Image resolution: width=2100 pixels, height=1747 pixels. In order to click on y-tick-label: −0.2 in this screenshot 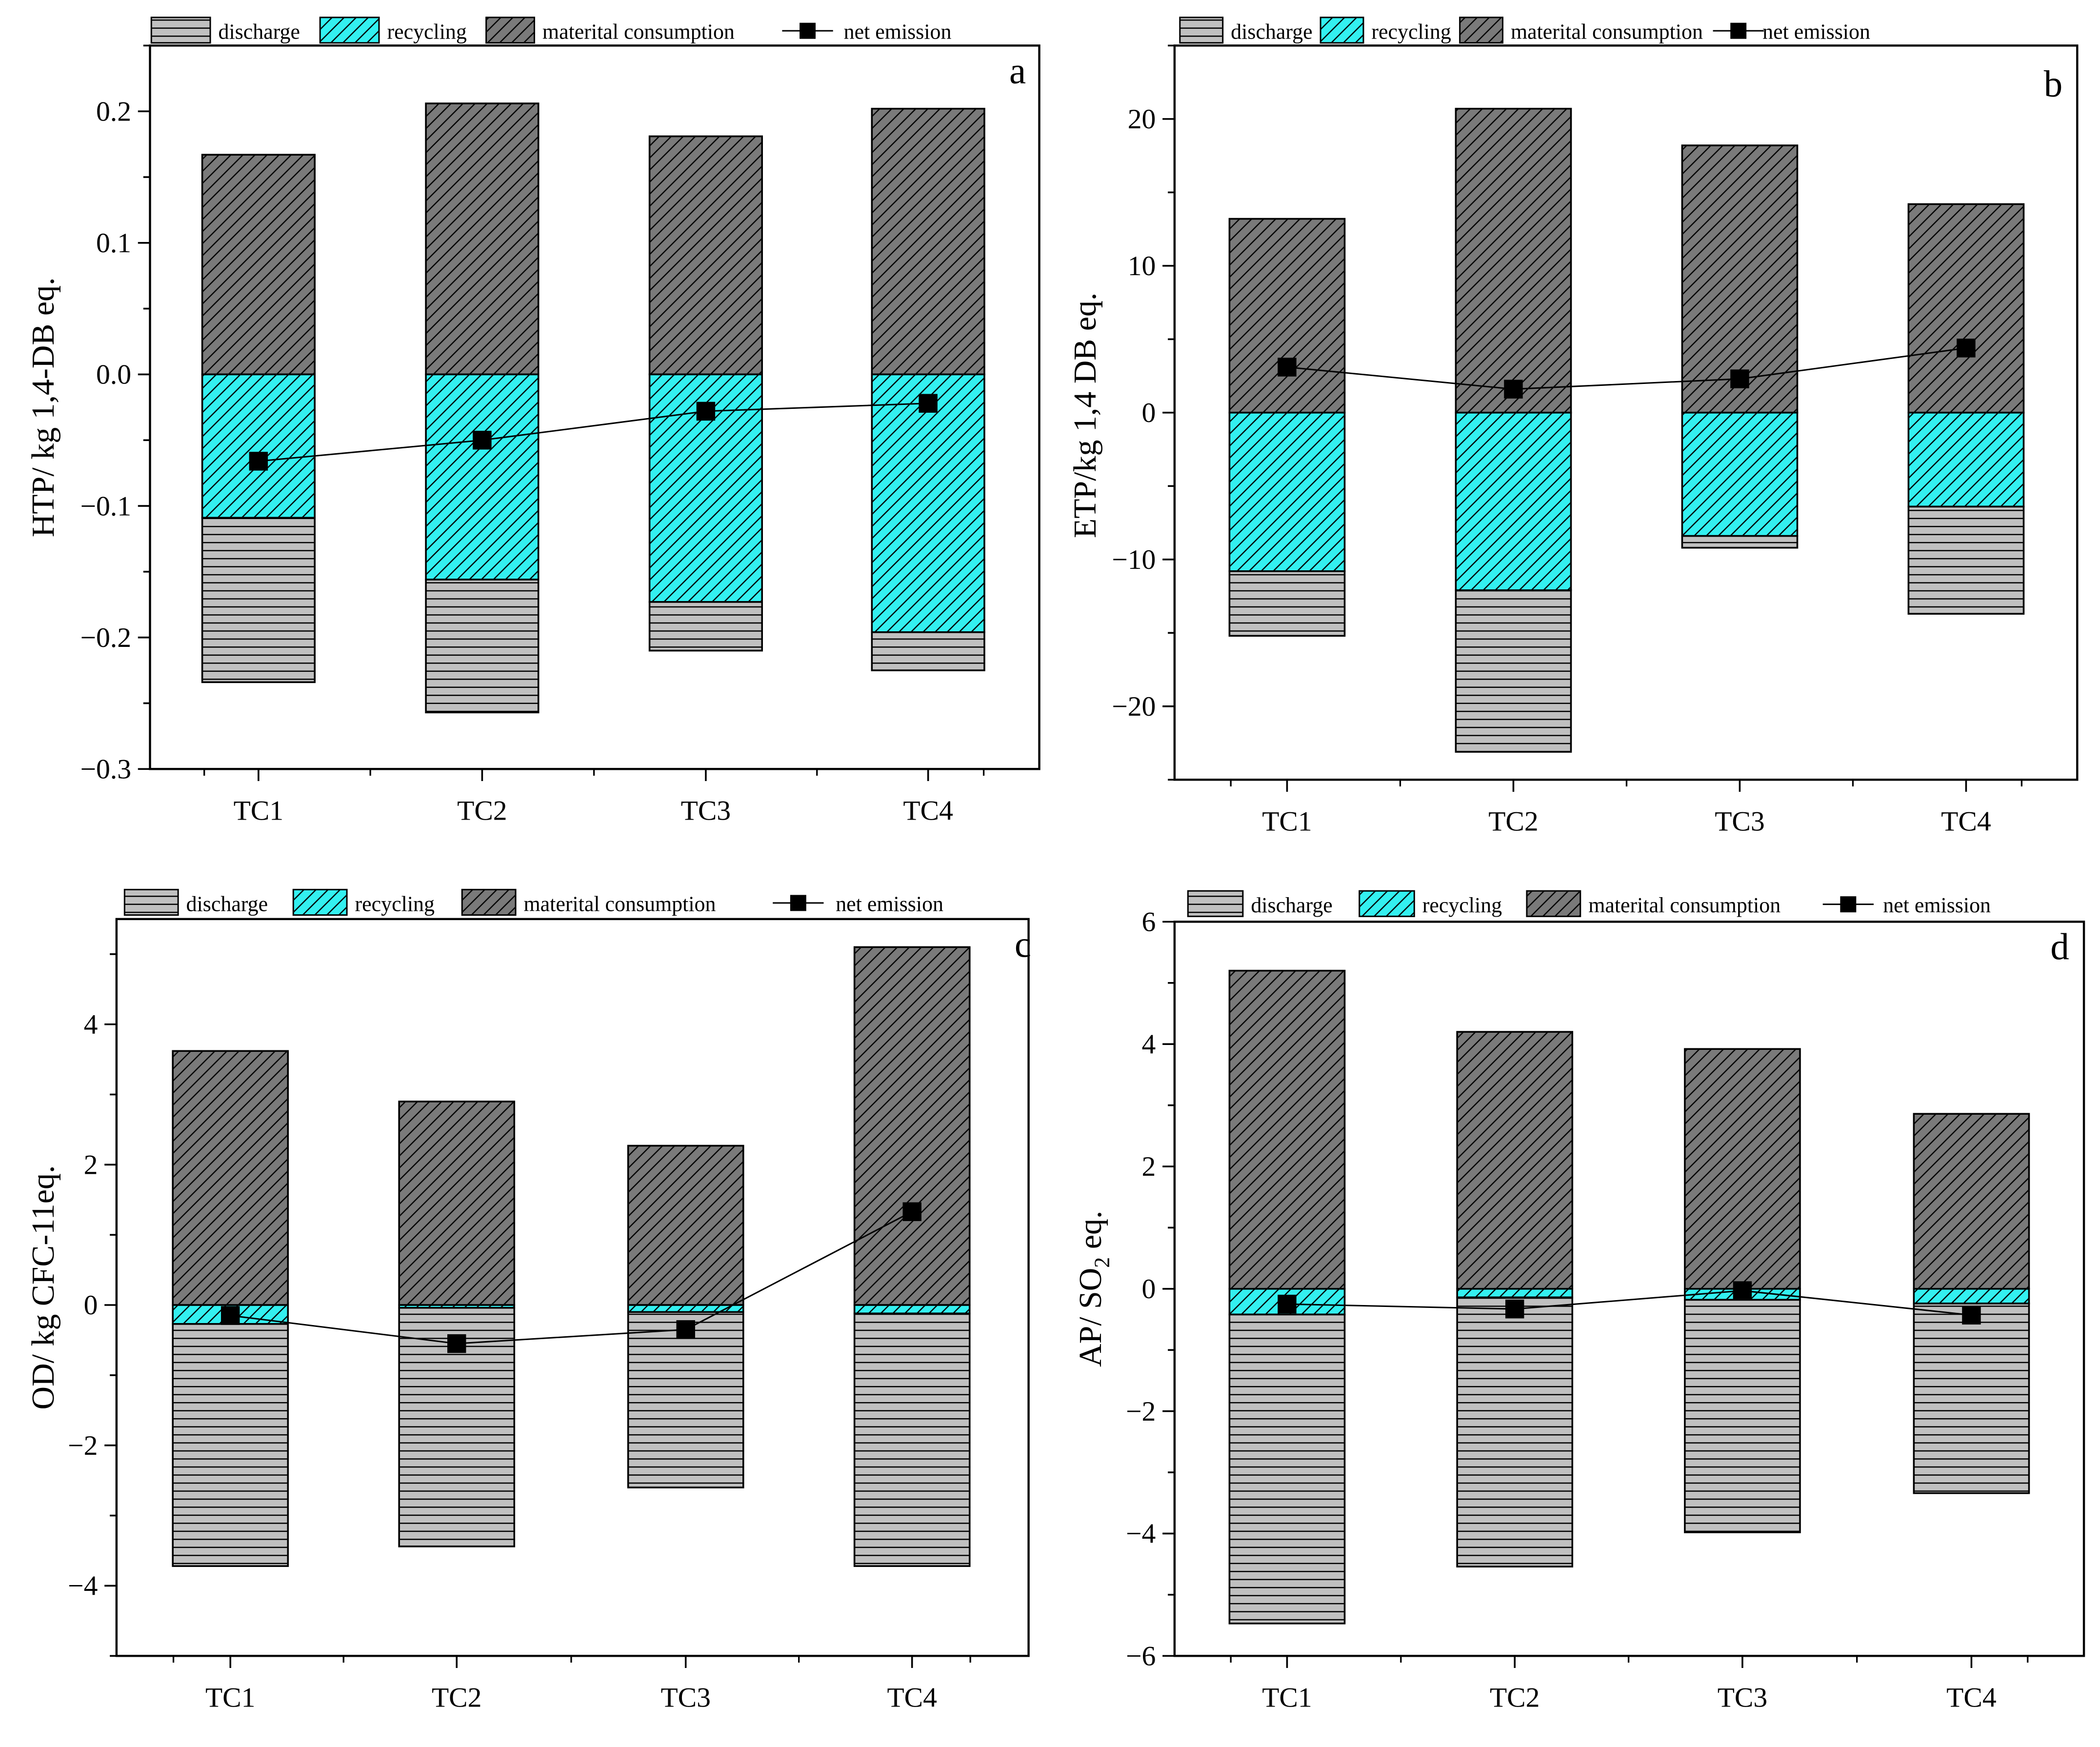, I will do `click(105, 637)`.